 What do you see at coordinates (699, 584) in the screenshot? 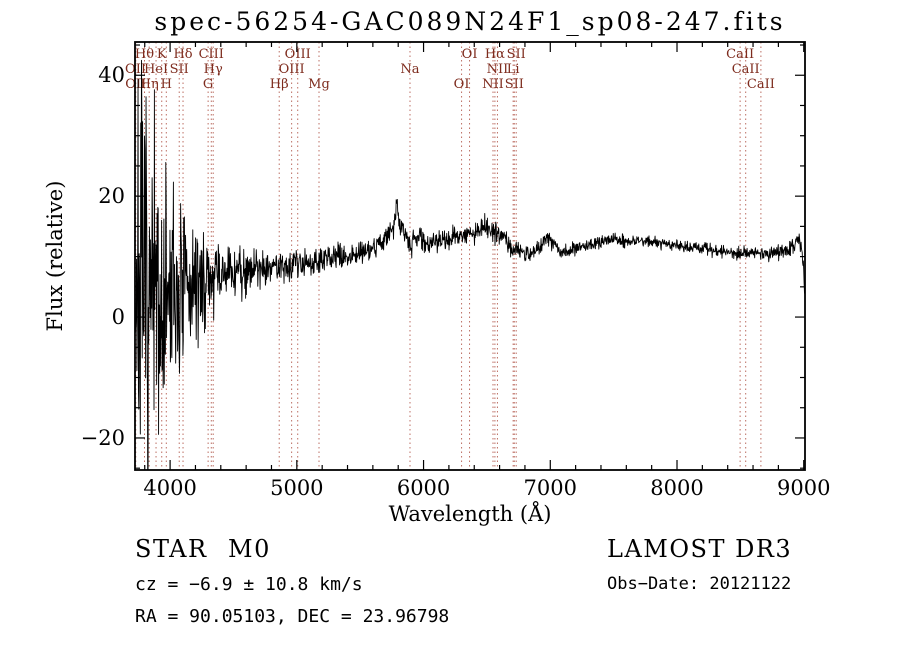
I see `obs-date: Obs−Date: 20121122` at bounding box center [699, 584].